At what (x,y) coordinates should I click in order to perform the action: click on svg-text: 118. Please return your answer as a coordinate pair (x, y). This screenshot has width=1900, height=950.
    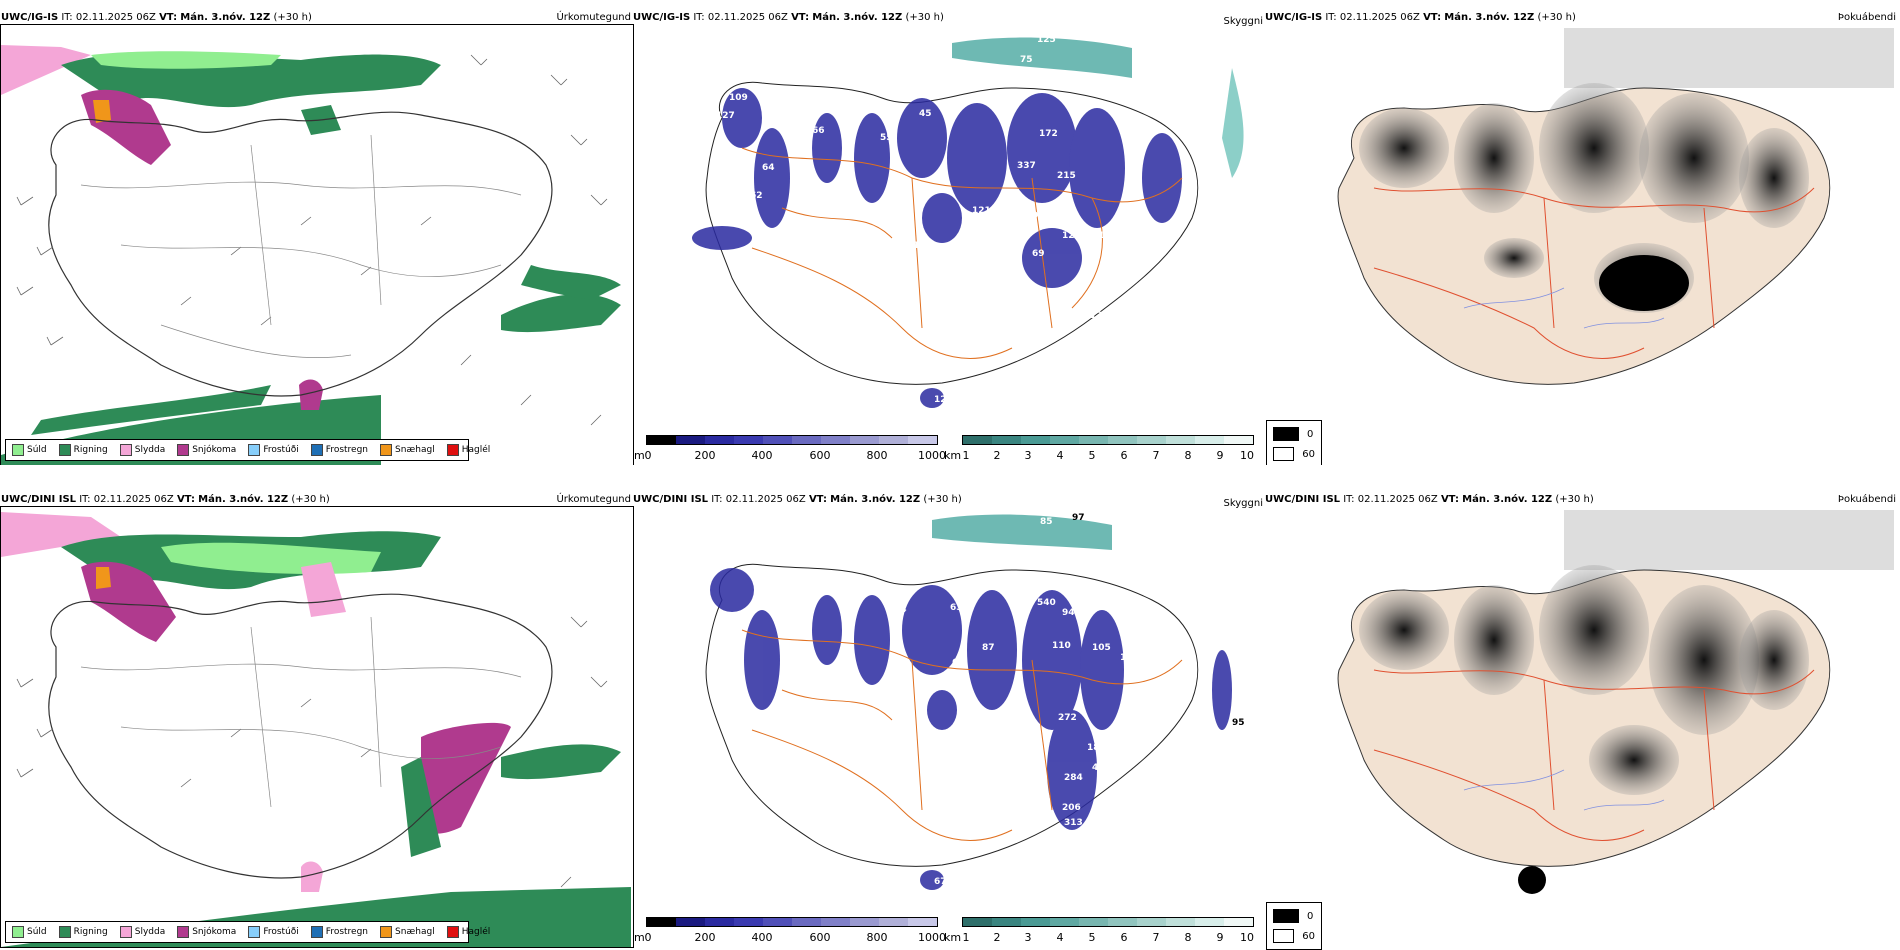
    Looking at the image, I should click on (901, 204).